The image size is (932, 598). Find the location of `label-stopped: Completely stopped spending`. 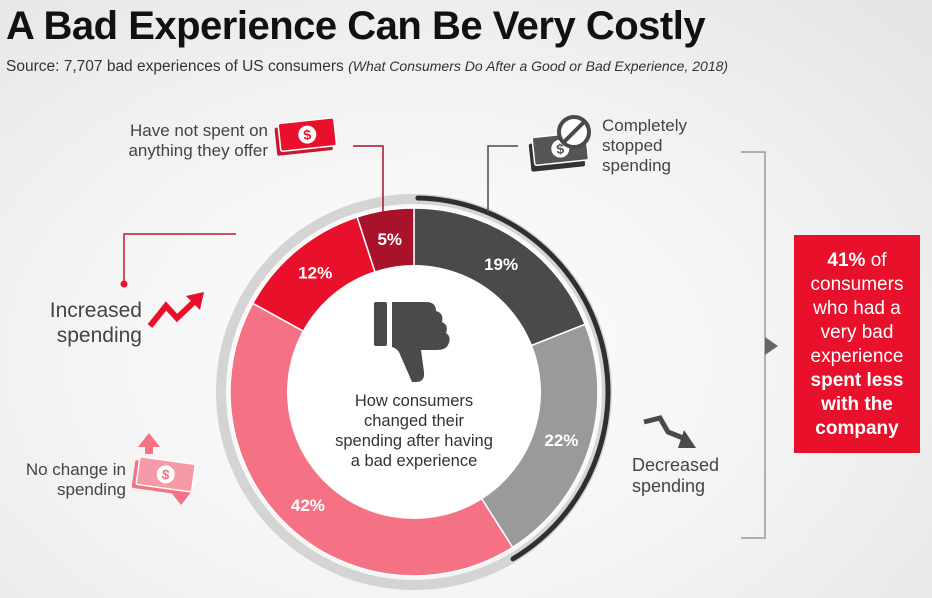

label-stopped: Completely stopped spending is located at coordinates (644, 146).